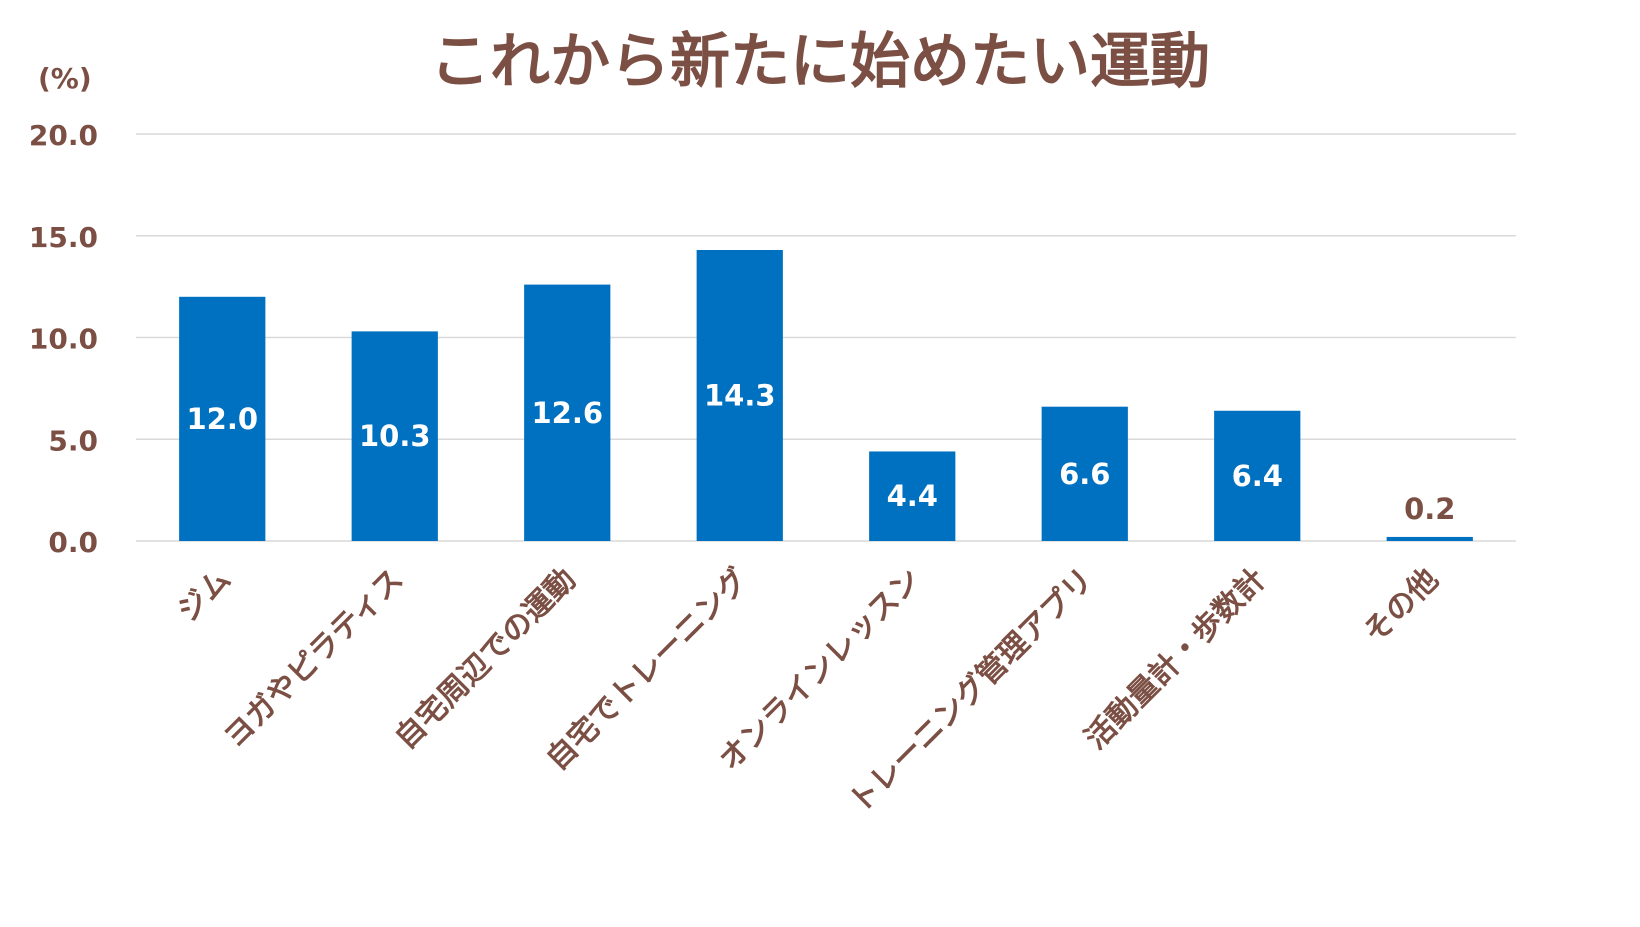 The height and width of the screenshot is (927, 1640). Describe the element at coordinates (1175, 659) in the screenshot. I see `category-label: 活動量計・歩数計` at that location.